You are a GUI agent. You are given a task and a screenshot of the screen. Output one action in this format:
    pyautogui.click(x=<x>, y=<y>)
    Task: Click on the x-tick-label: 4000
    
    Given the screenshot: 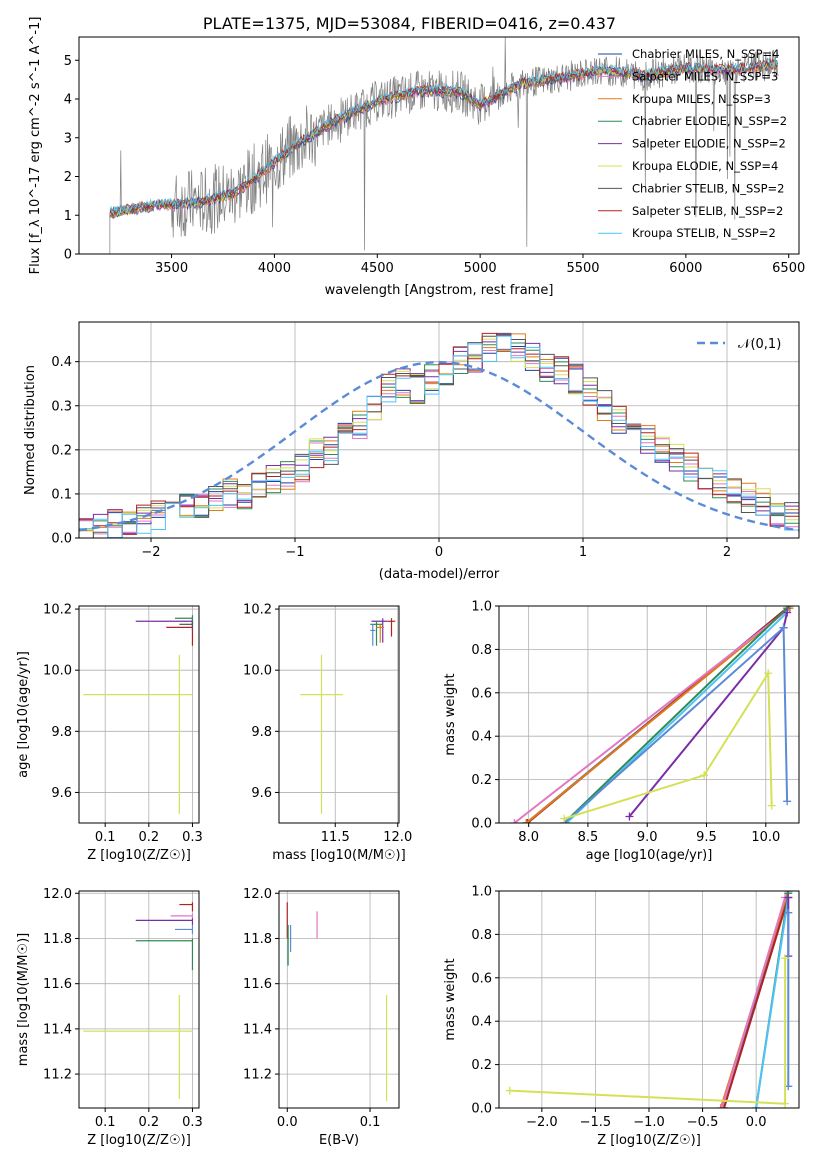 What is the action you would take?
    pyautogui.click(x=274, y=268)
    